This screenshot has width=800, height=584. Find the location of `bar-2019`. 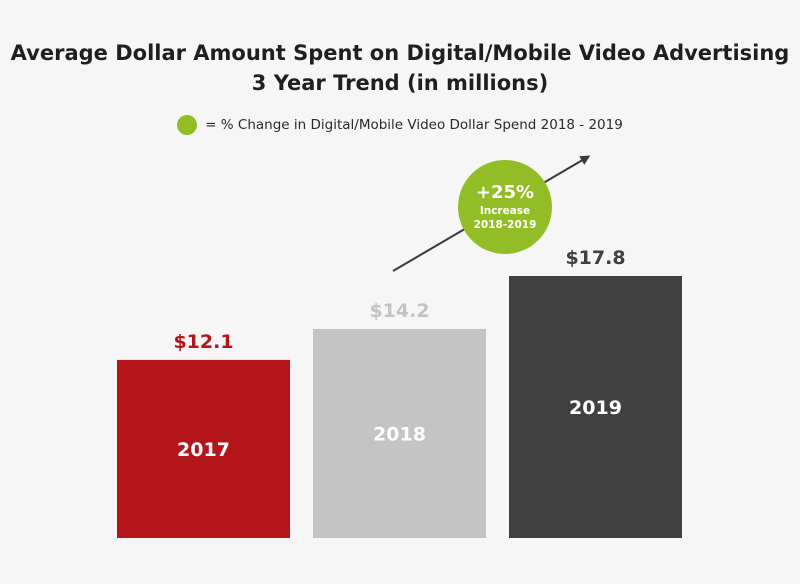

bar-2019 is located at coordinates (595, 407).